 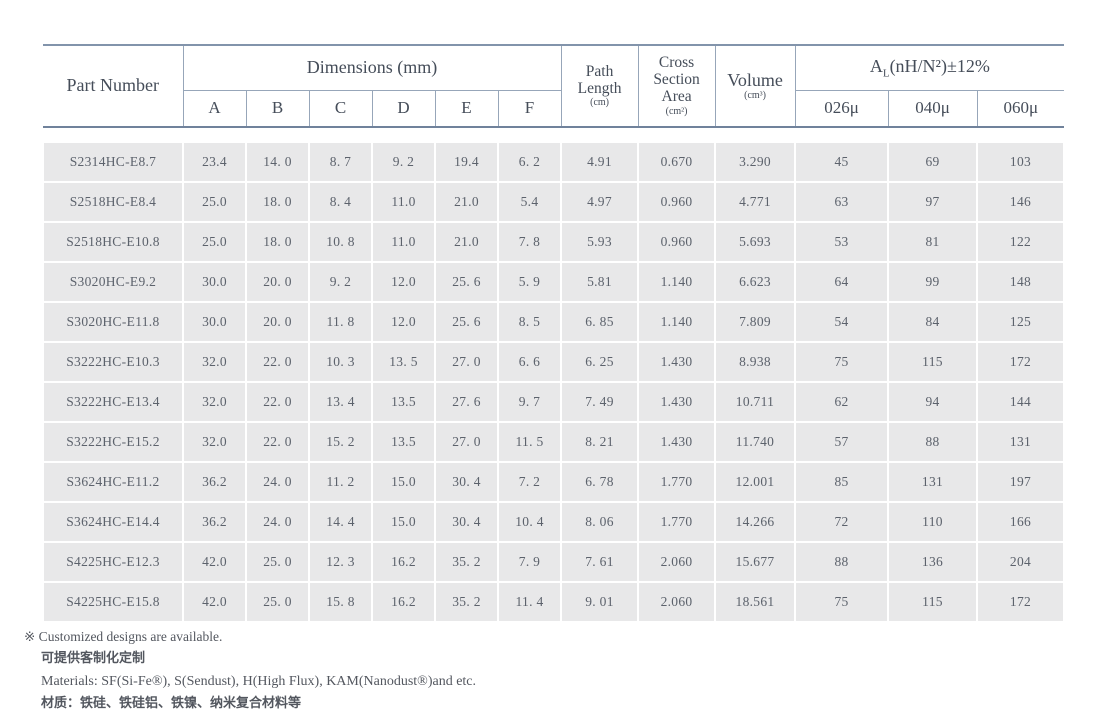 I want to click on part-number-cell: S3222HC-E15.2, so click(x=113, y=442).